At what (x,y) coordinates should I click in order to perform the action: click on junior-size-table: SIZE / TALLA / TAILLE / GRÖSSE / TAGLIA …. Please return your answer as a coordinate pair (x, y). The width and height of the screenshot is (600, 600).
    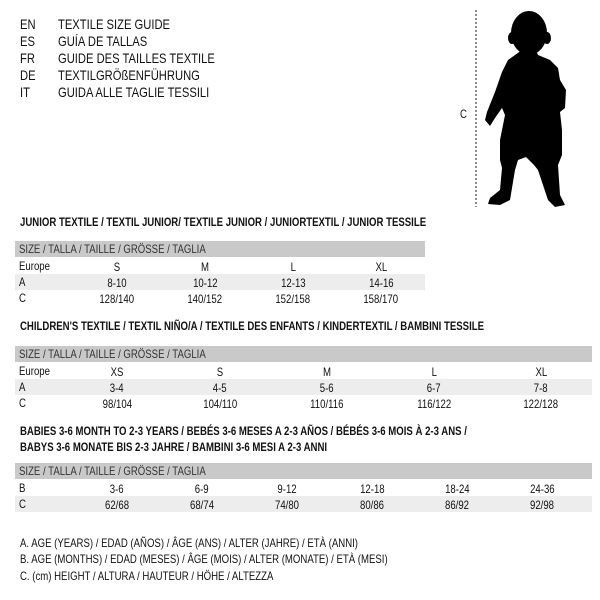
    Looking at the image, I should click on (220, 273).